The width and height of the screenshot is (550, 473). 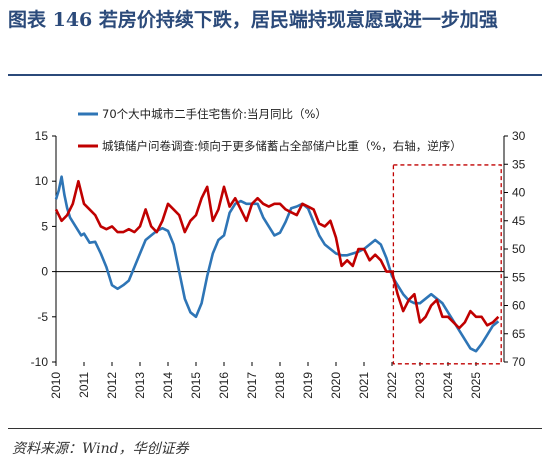 I want to click on y-right-tick-label: 55, so click(x=519, y=277).